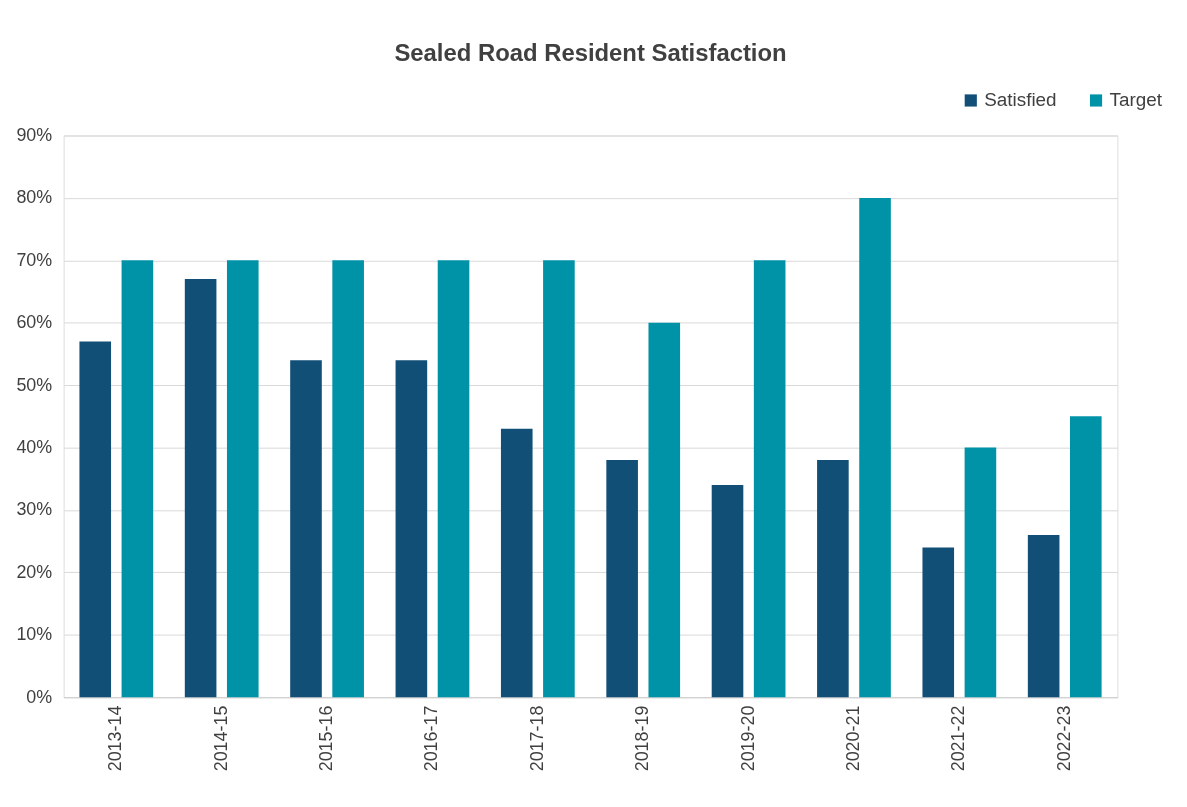 Image resolution: width=1187 pixels, height=807 pixels. Describe the element at coordinates (220, 738) in the screenshot. I see `x-tick-label: 2014-15` at that location.